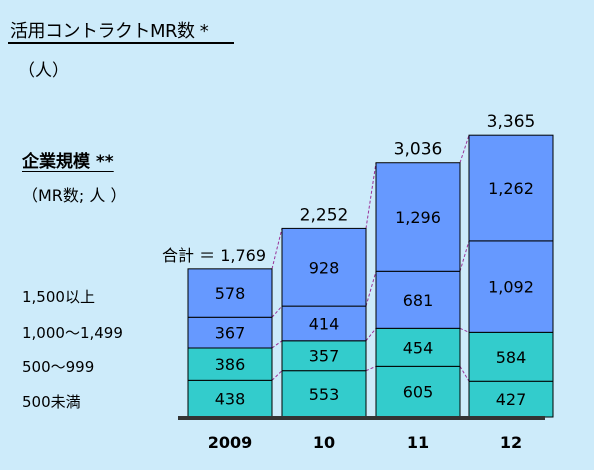  What do you see at coordinates (324, 442) in the screenshot?
I see `x-tick-label: 10` at bounding box center [324, 442].